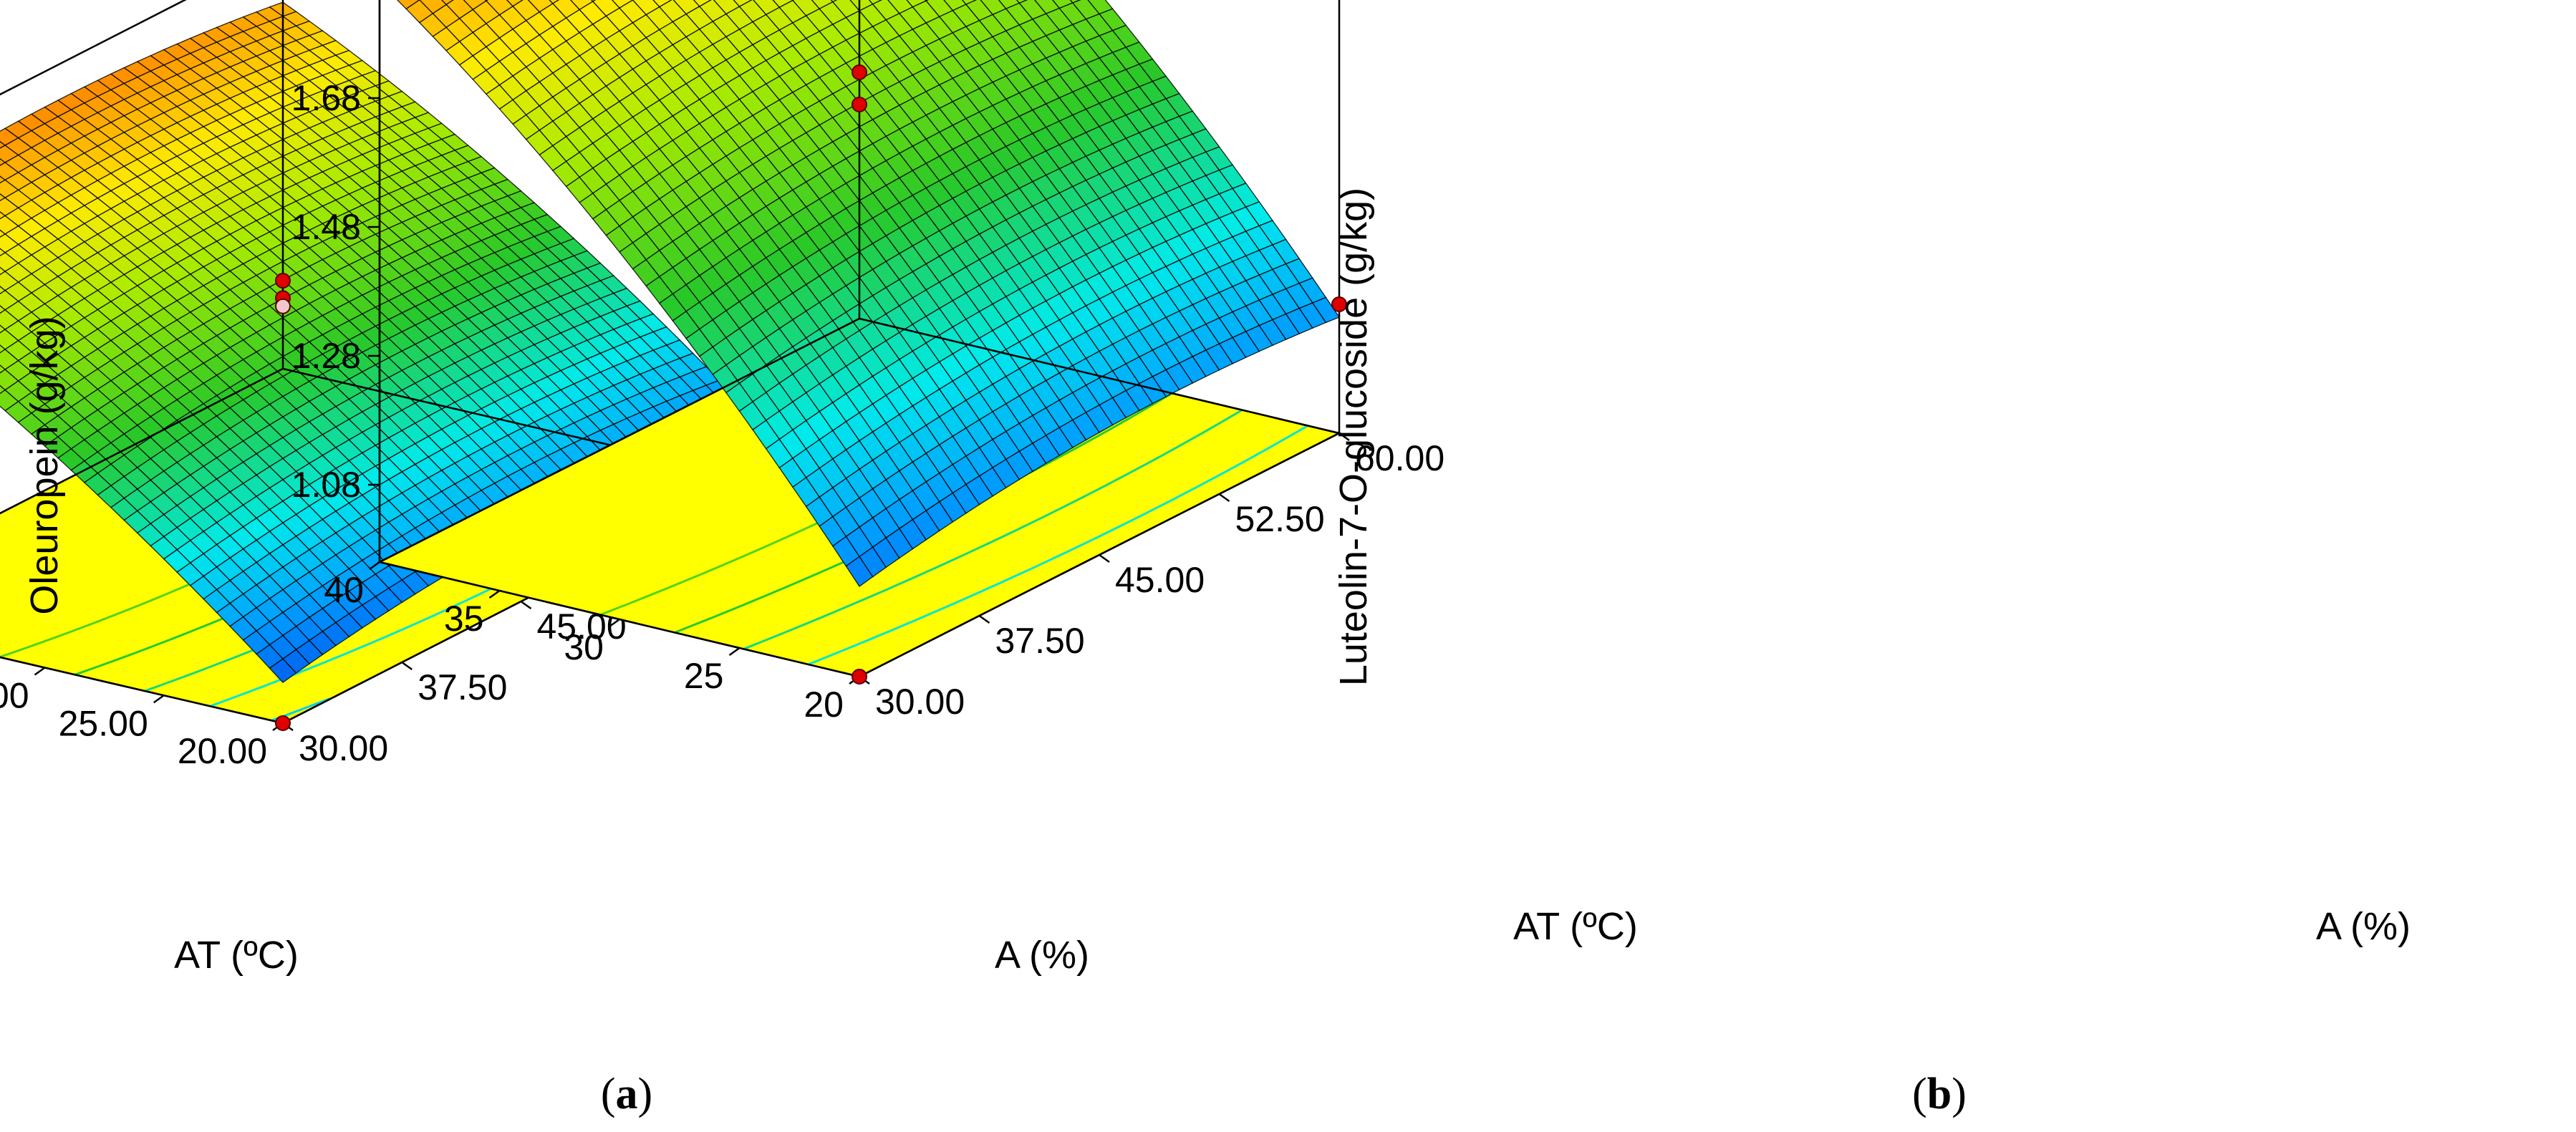  What do you see at coordinates (344, 590) in the screenshot?
I see `y-tick-label: 40` at bounding box center [344, 590].